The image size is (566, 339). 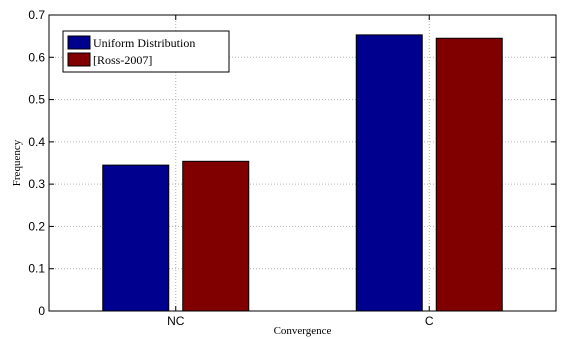 I want to click on y-tick-label: 0.6, so click(x=36, y=57).